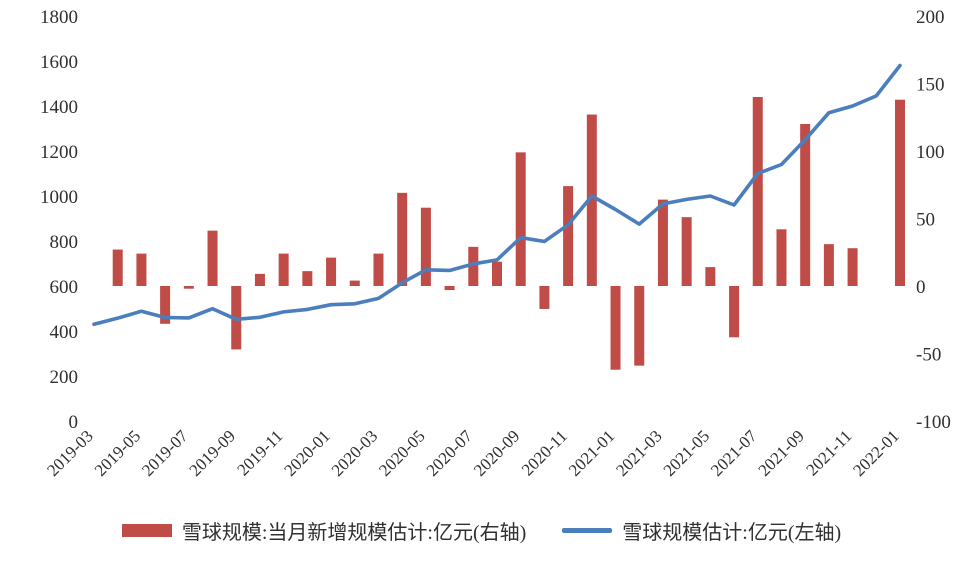 The image size is (963, 582). Describe the element at coordinates (930, 85) in the screenshot. I see `right-axis-tick: 150` at that location.